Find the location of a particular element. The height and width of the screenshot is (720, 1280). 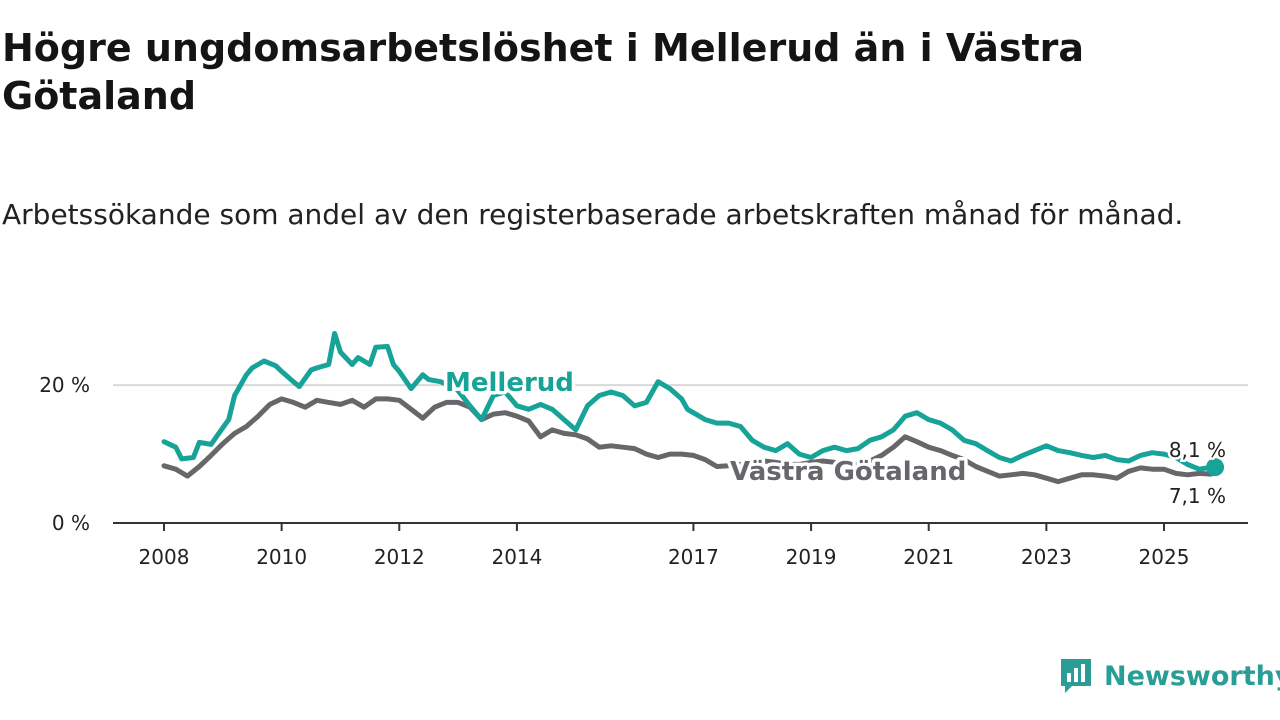

x-tick-label: 2021 is located at coordinates (928, 557).